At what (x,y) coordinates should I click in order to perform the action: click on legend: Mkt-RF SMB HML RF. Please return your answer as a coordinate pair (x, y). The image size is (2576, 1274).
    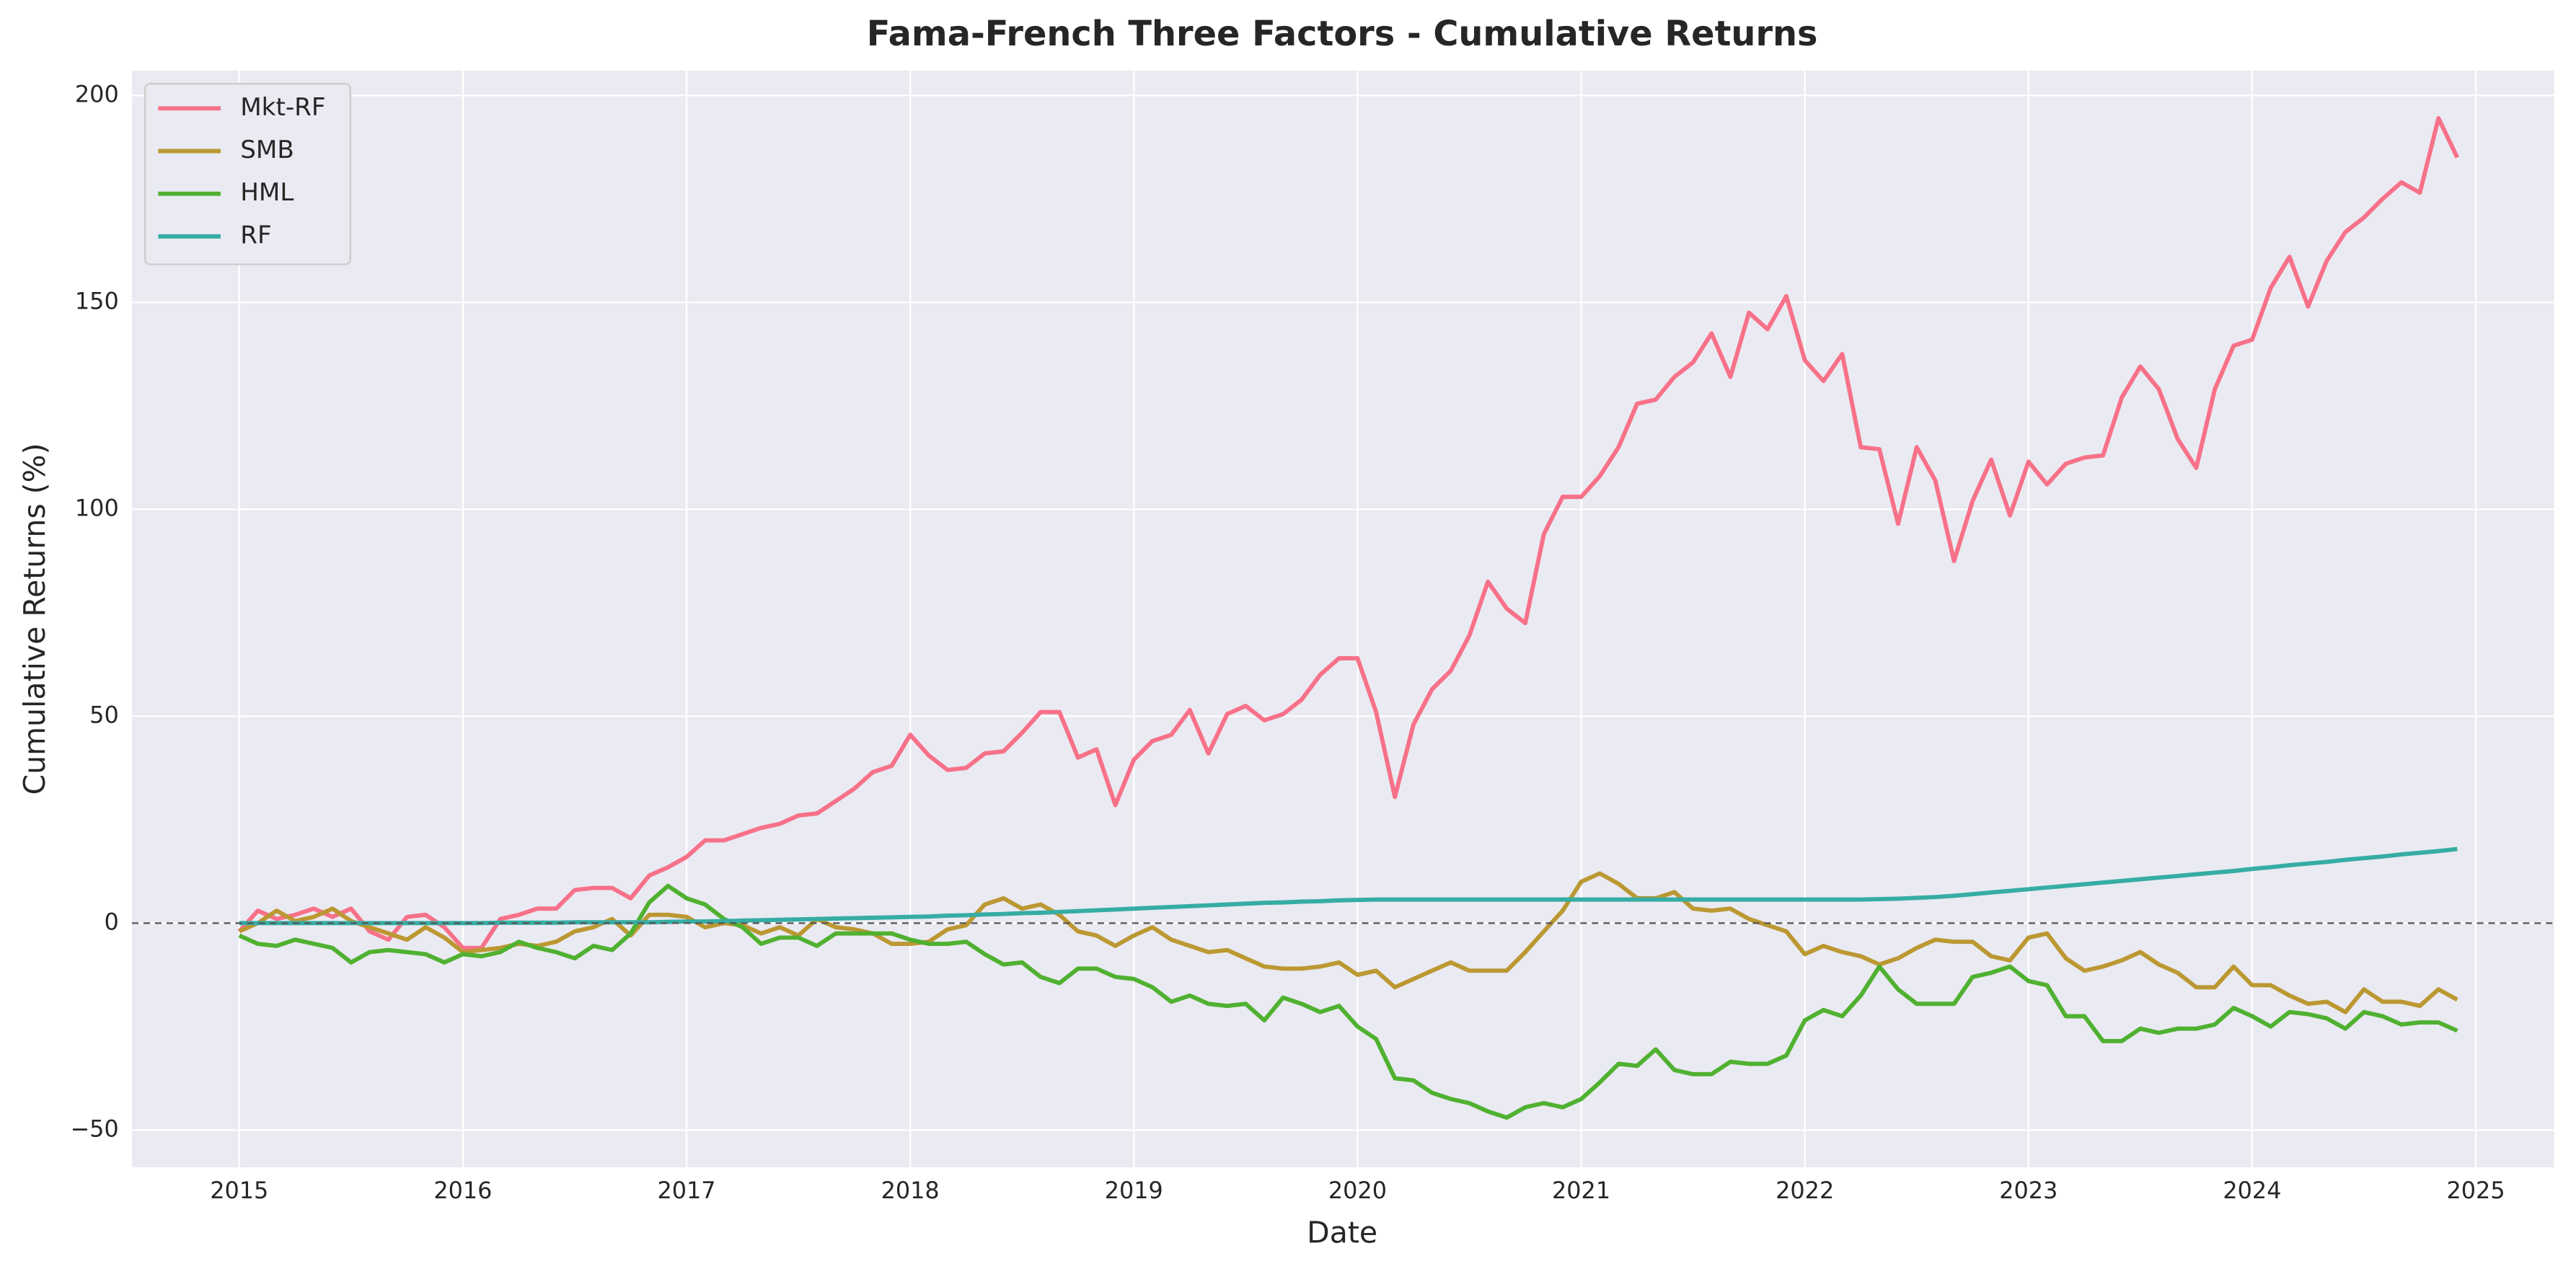
    Looking at the image, I should click on (247, 173).